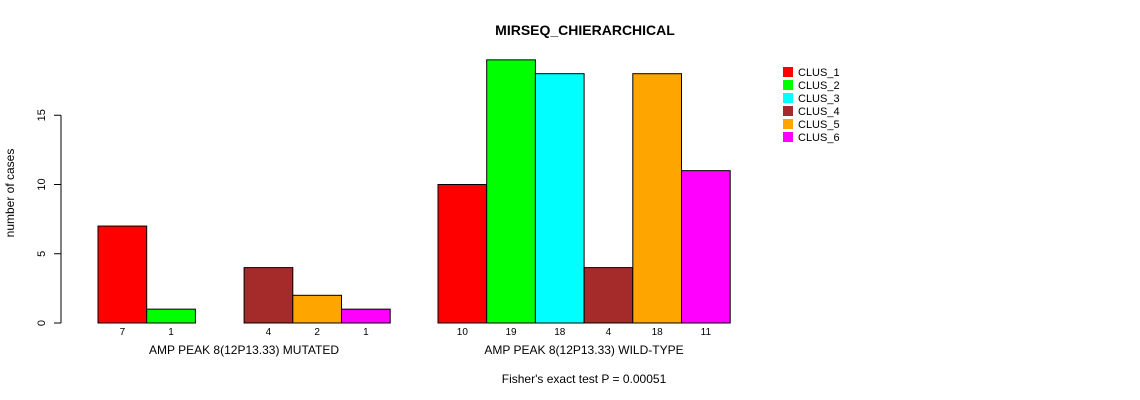 The width and height of the screenshot is (1140, 400). What do you see at coordinates (706, 332) in the screenshot?
I see `bar-value-label: 11` at bounding box center [706, 332].